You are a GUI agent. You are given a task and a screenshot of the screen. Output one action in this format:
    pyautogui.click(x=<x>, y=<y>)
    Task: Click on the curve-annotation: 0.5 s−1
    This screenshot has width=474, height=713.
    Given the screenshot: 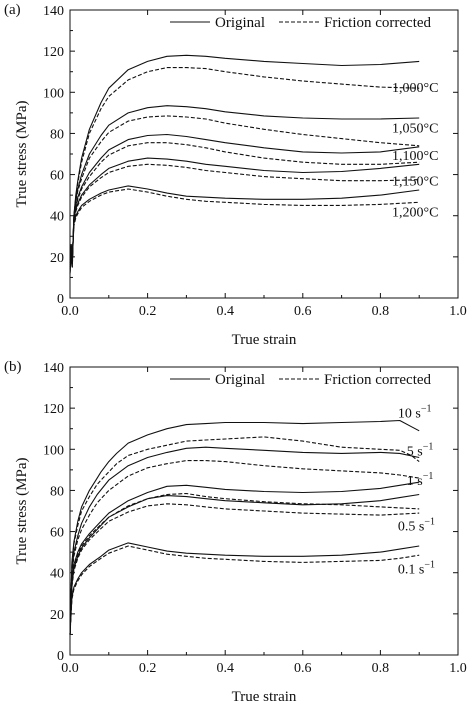 What is the action you would take?
    pyautogui.click(x=416, y=525)
    